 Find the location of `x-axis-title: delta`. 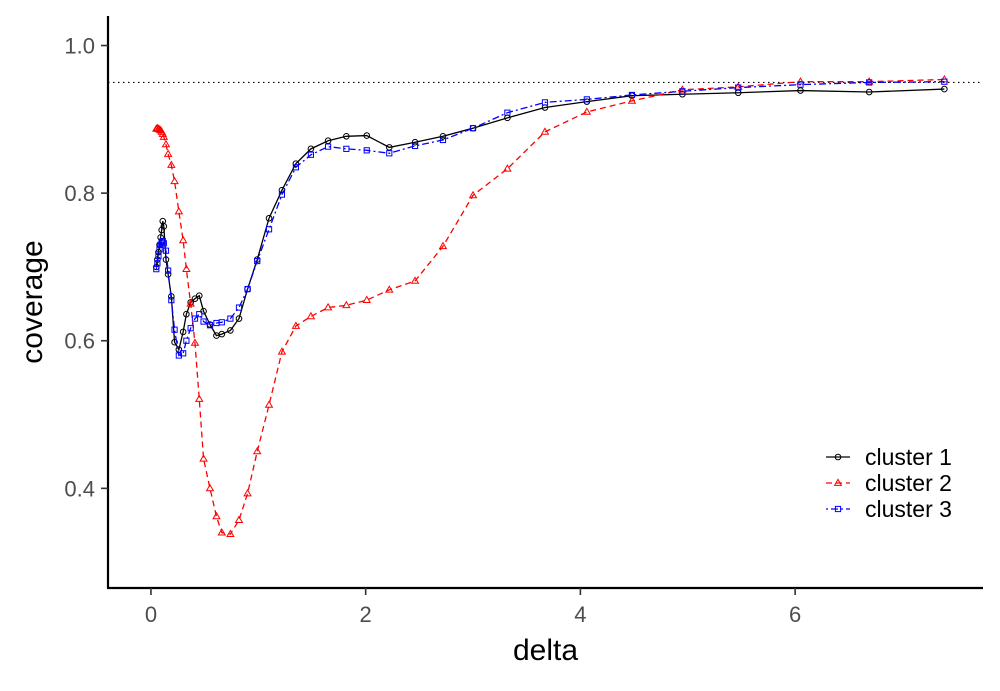

x-axis-title: delta is located at coordinates (545, 650).